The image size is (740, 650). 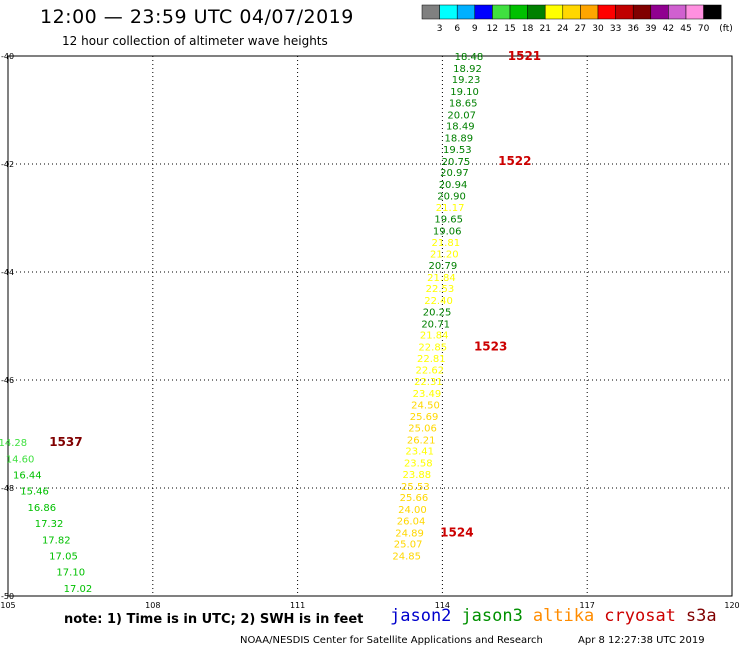 I want to click on wave-height-value: 18.48, so click(x=469, y=57).